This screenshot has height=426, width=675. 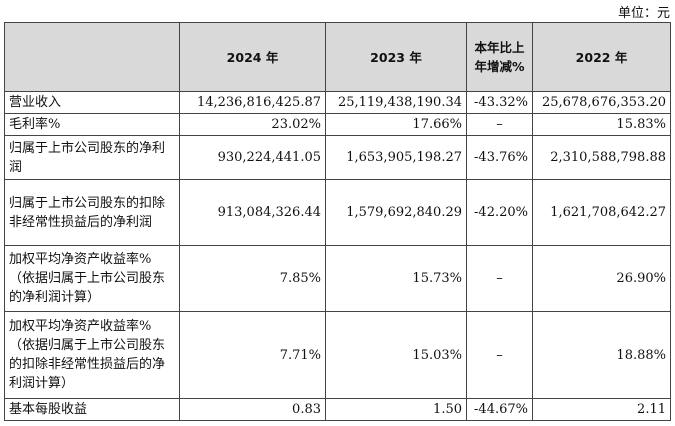 I want to click on cell-2024: 23.02%, so click(x=252, y=124).